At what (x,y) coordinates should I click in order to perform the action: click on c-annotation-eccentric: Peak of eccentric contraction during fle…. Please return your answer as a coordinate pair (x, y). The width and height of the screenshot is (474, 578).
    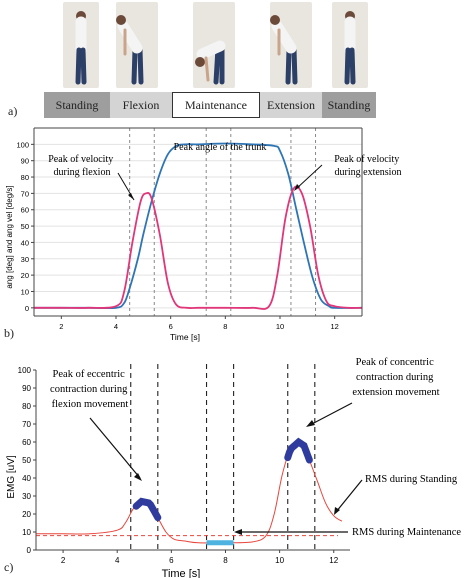
    Looking at the image, I should click on (96, 425).